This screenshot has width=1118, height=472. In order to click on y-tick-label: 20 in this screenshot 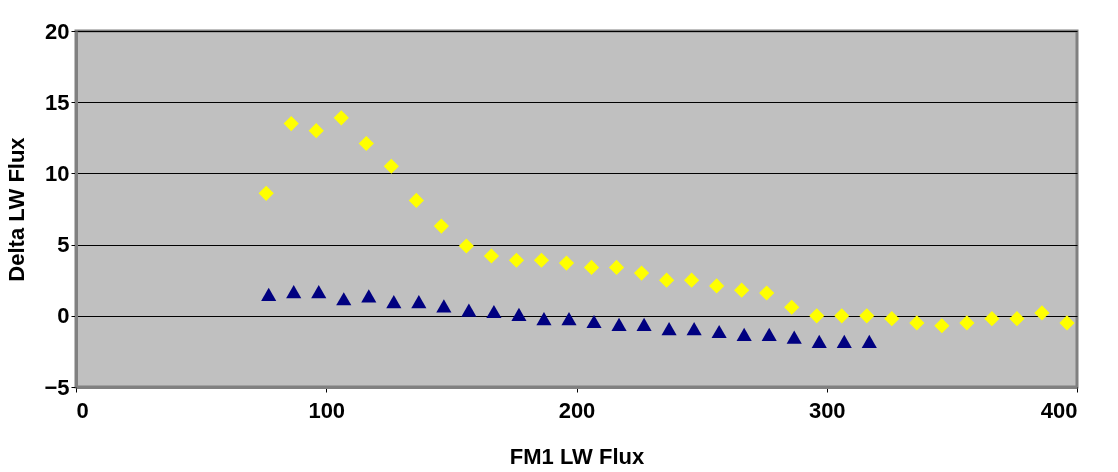, I will do `click(57, 31)`.